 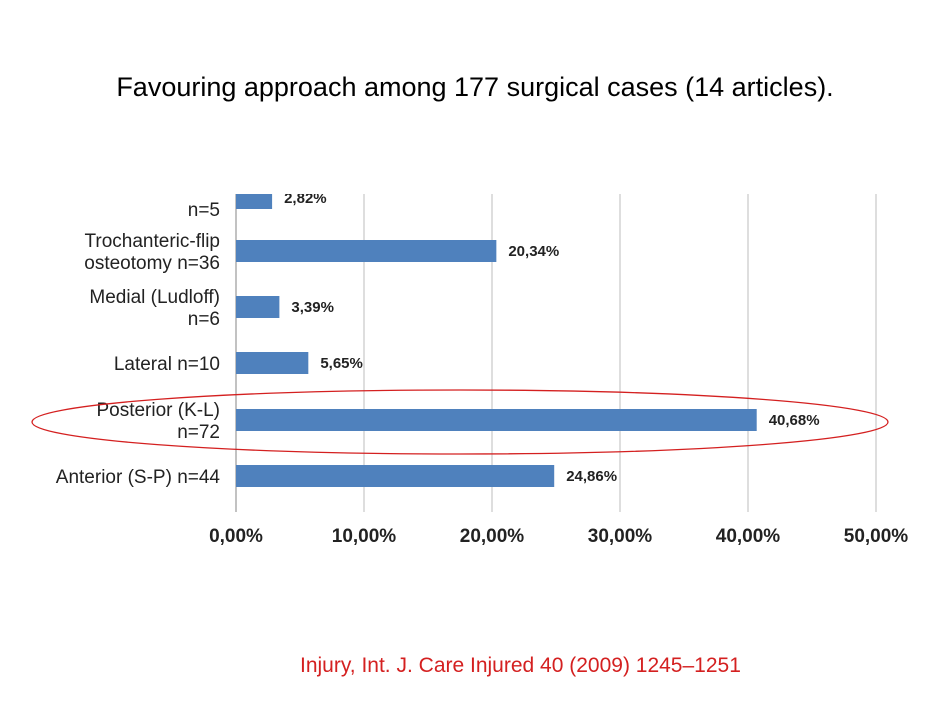 What do you see at coordinates (748, 536) in the screenshot?
I see `x-tick-label: 40,00%` at bounding box center [748, 536].